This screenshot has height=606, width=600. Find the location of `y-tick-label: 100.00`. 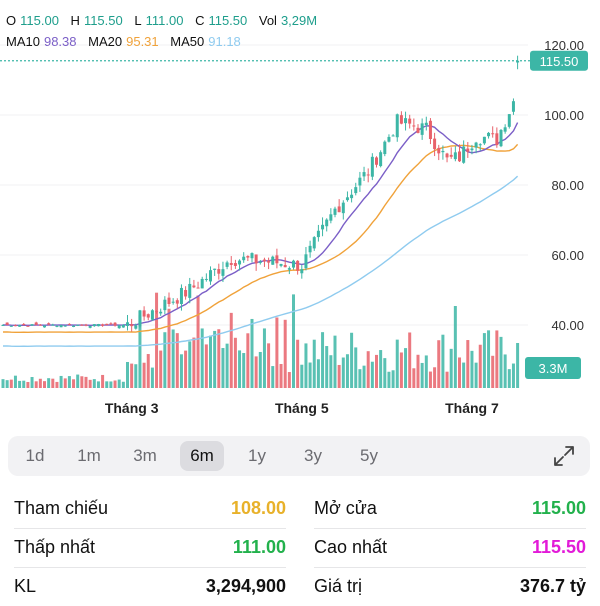

y-tick-label: 100.00 is located at coordinates (564, 115).